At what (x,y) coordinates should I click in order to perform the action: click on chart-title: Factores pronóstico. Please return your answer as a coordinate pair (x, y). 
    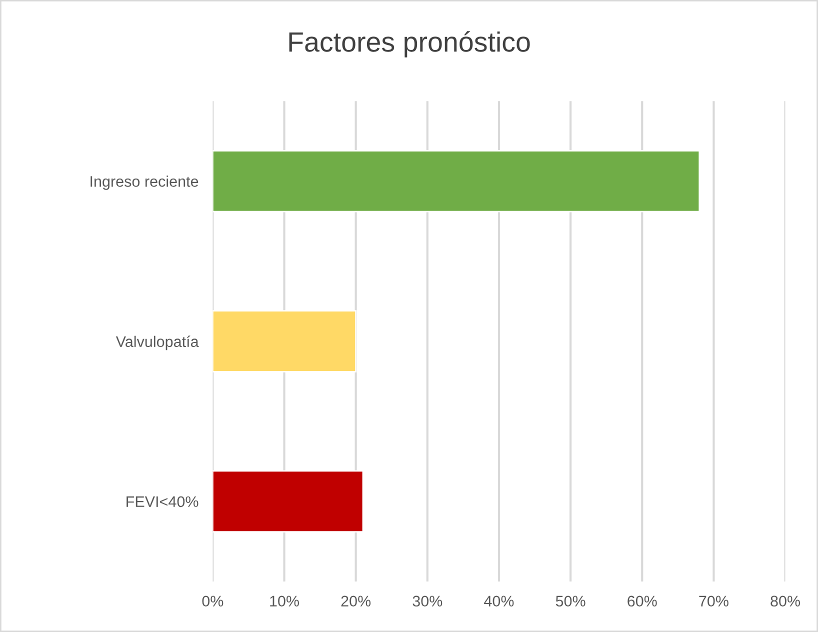
    Looking at the image, I should click on (409, 44).